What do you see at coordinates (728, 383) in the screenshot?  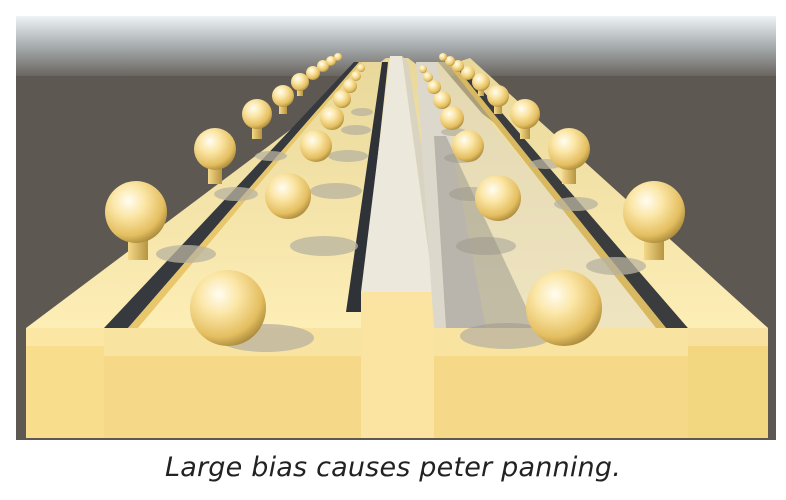 I see `right-ledge-front` at bounding box center [728, 383].